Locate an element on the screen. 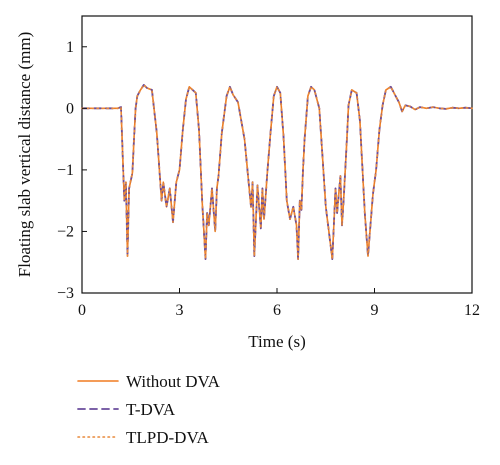  x-tick-label: 12 is located at coordinates (472, 310).